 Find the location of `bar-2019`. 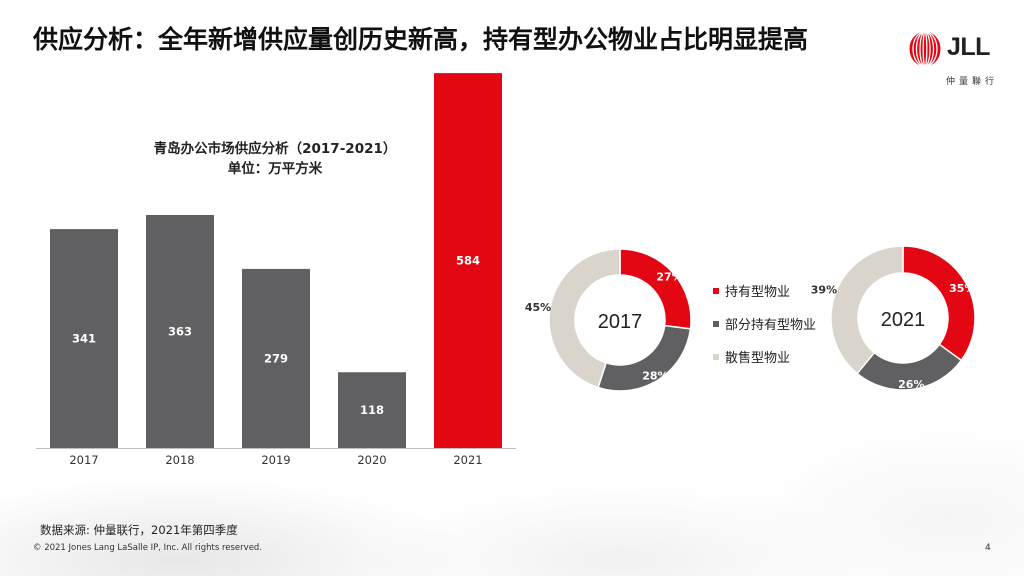

bar-2019 is located at coordinates (276, 358).